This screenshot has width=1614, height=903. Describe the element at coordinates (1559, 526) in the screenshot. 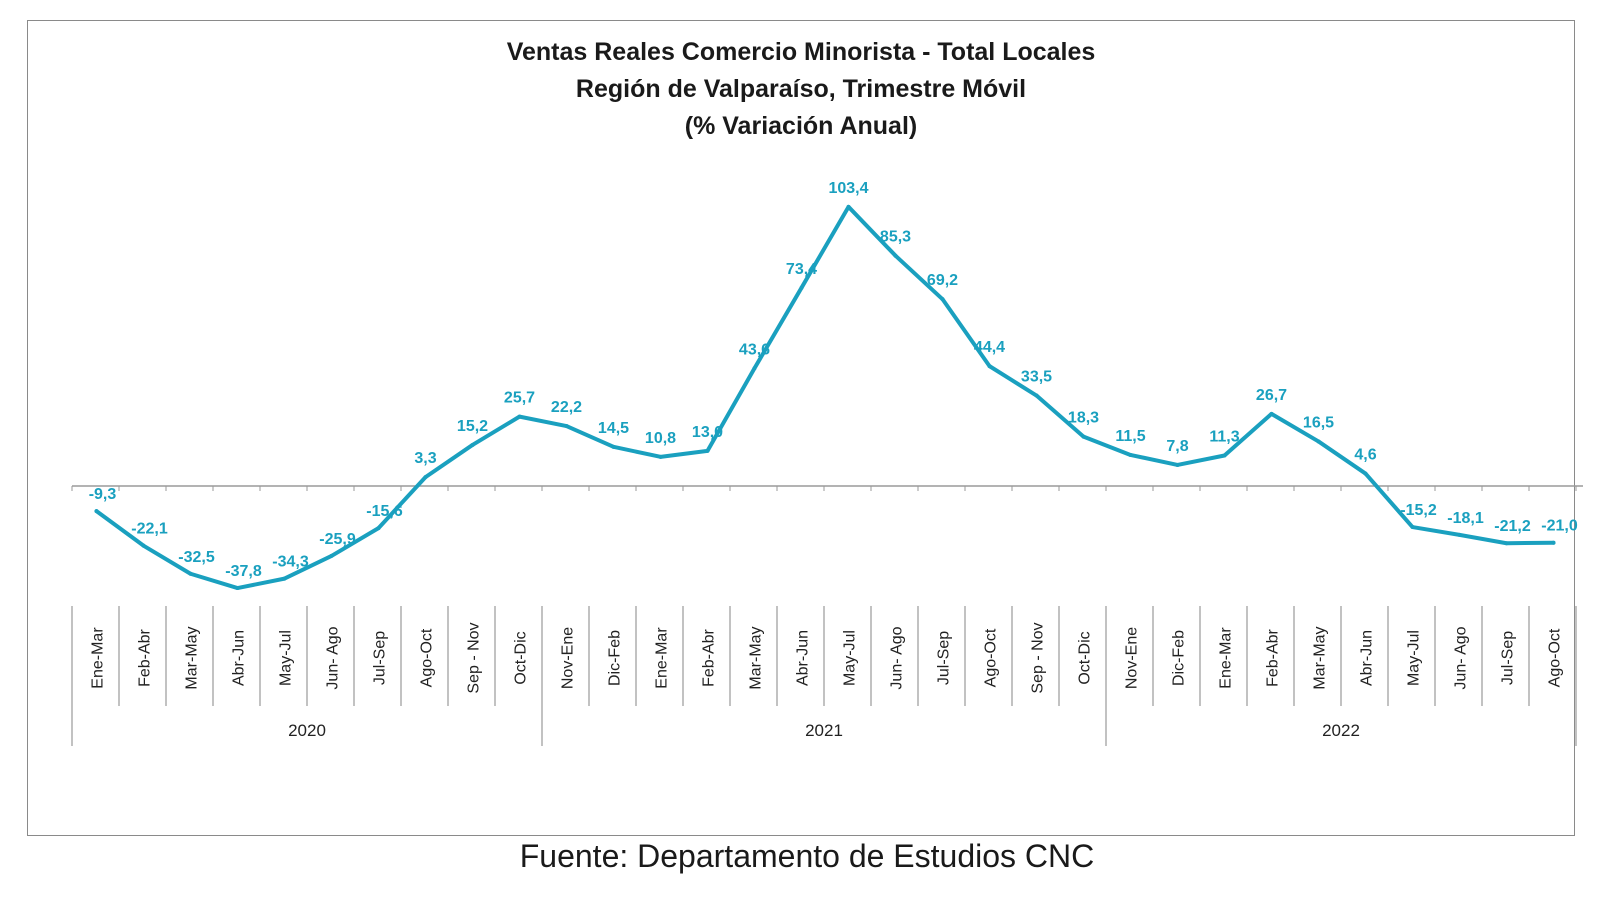

I see `data-label: -21,0` at that location.